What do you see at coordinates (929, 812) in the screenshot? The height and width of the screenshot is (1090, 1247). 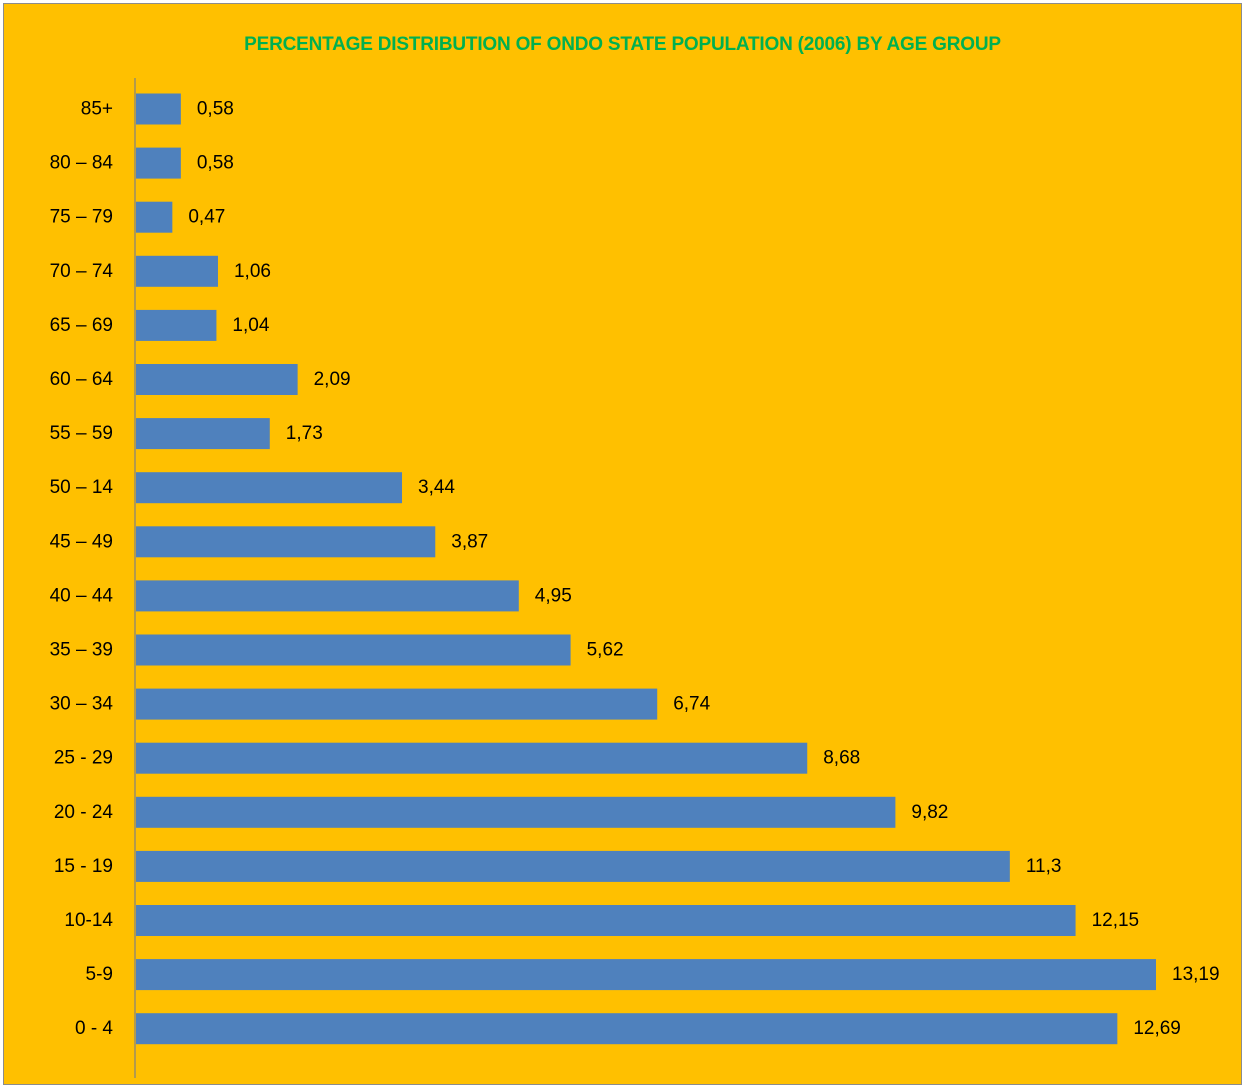 I see `data-label: 9,82` at bounding box center [929, 812].